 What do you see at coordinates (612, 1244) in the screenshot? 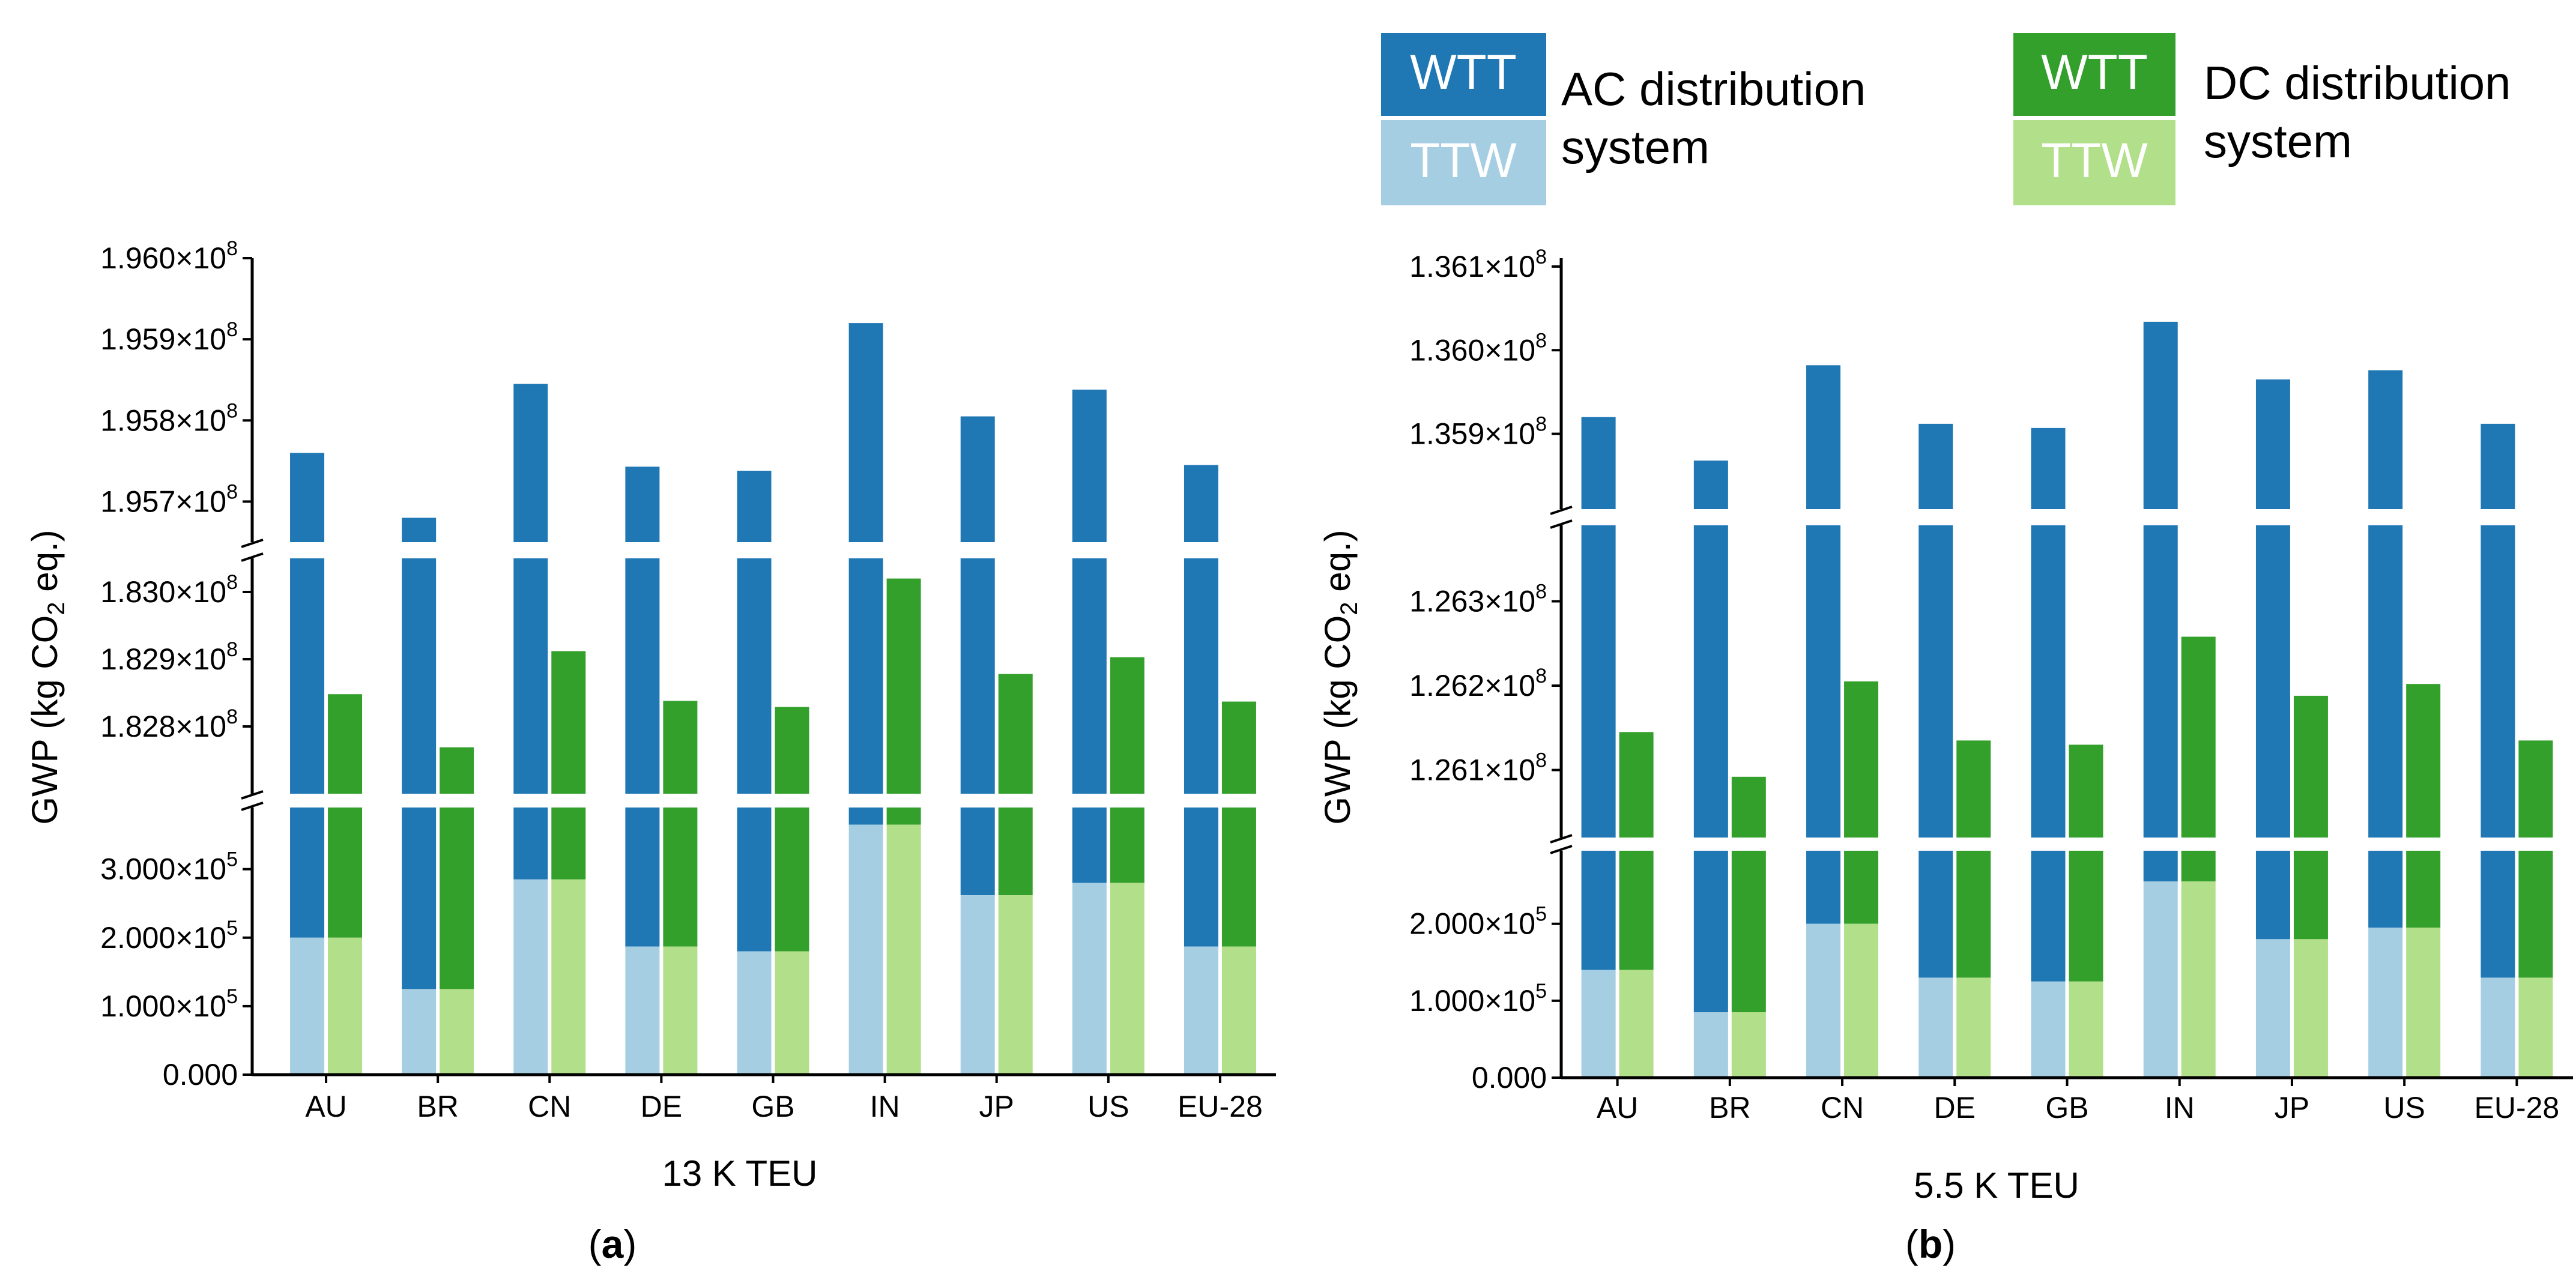
I see `panel-a-caption: (a)` at bounding box center [612, 1244].